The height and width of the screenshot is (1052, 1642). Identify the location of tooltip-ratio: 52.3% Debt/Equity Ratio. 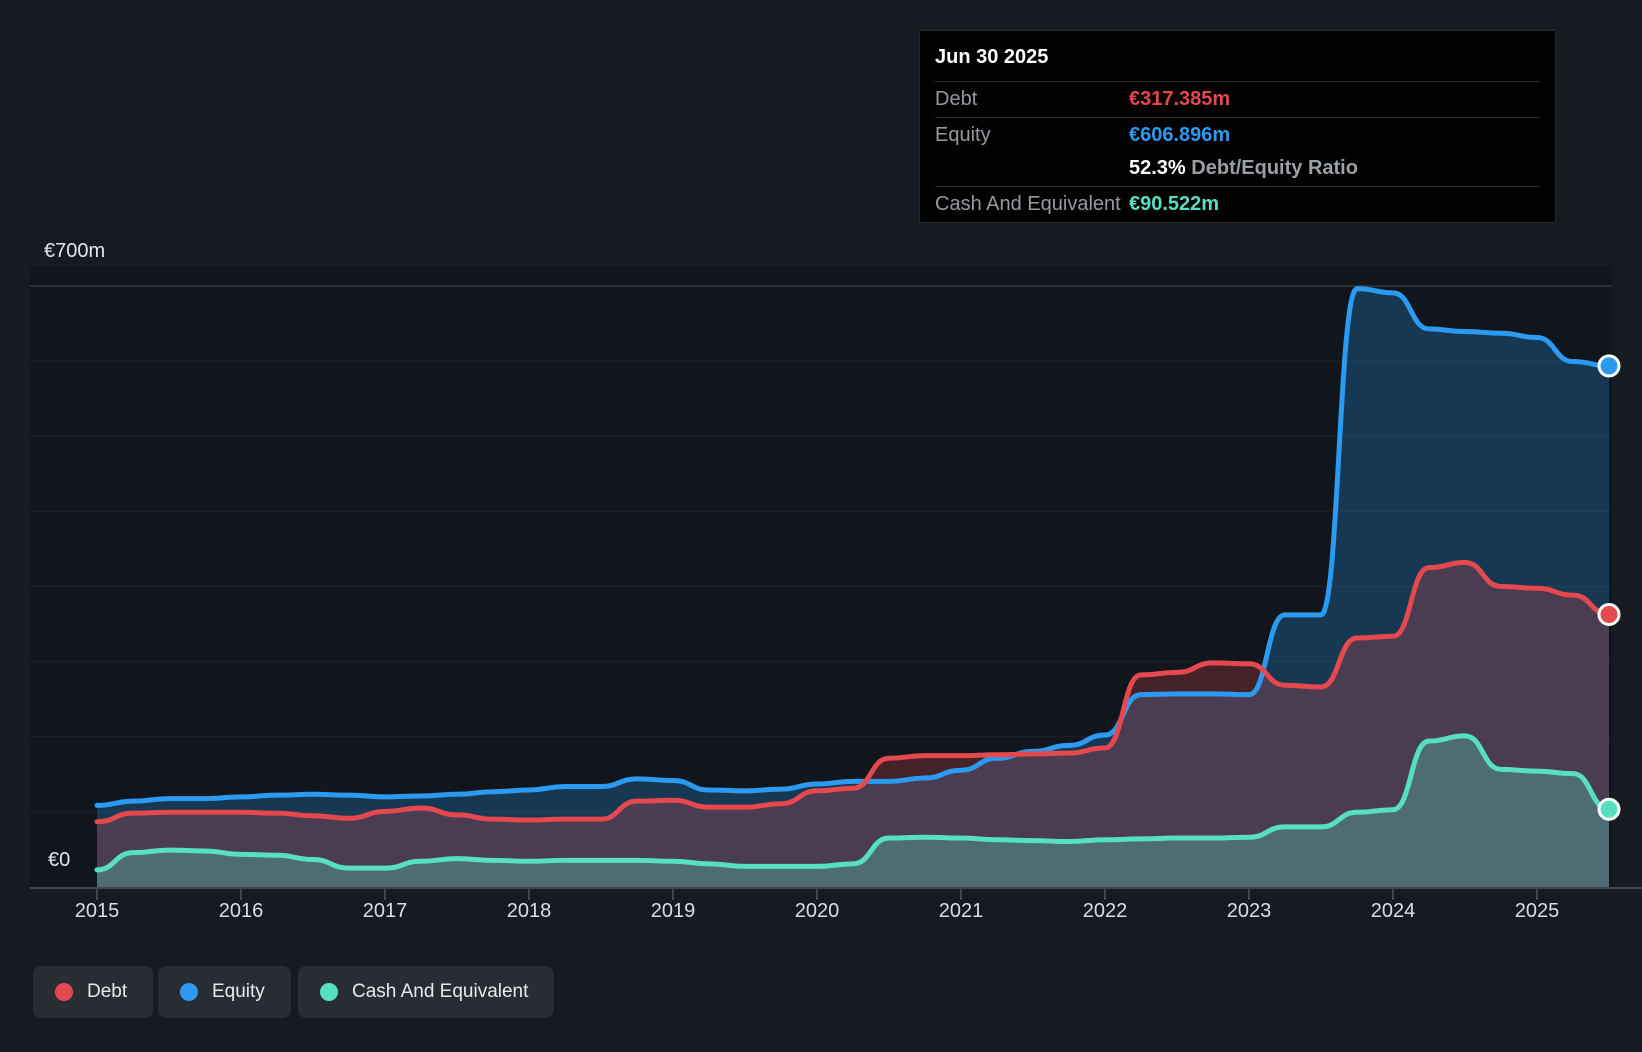
(1243, 168).